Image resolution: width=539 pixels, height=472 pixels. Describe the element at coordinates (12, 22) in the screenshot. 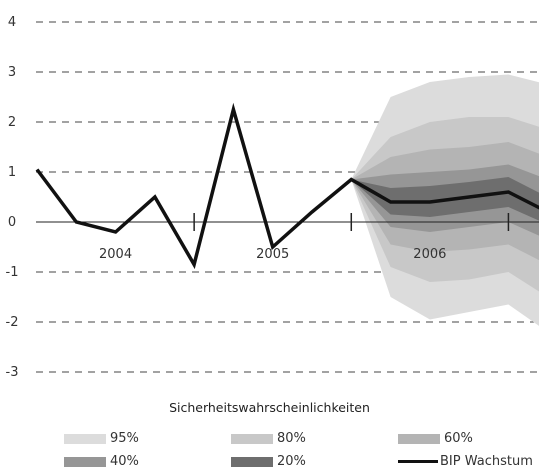

I see `y-tick-label: 4` at that location.